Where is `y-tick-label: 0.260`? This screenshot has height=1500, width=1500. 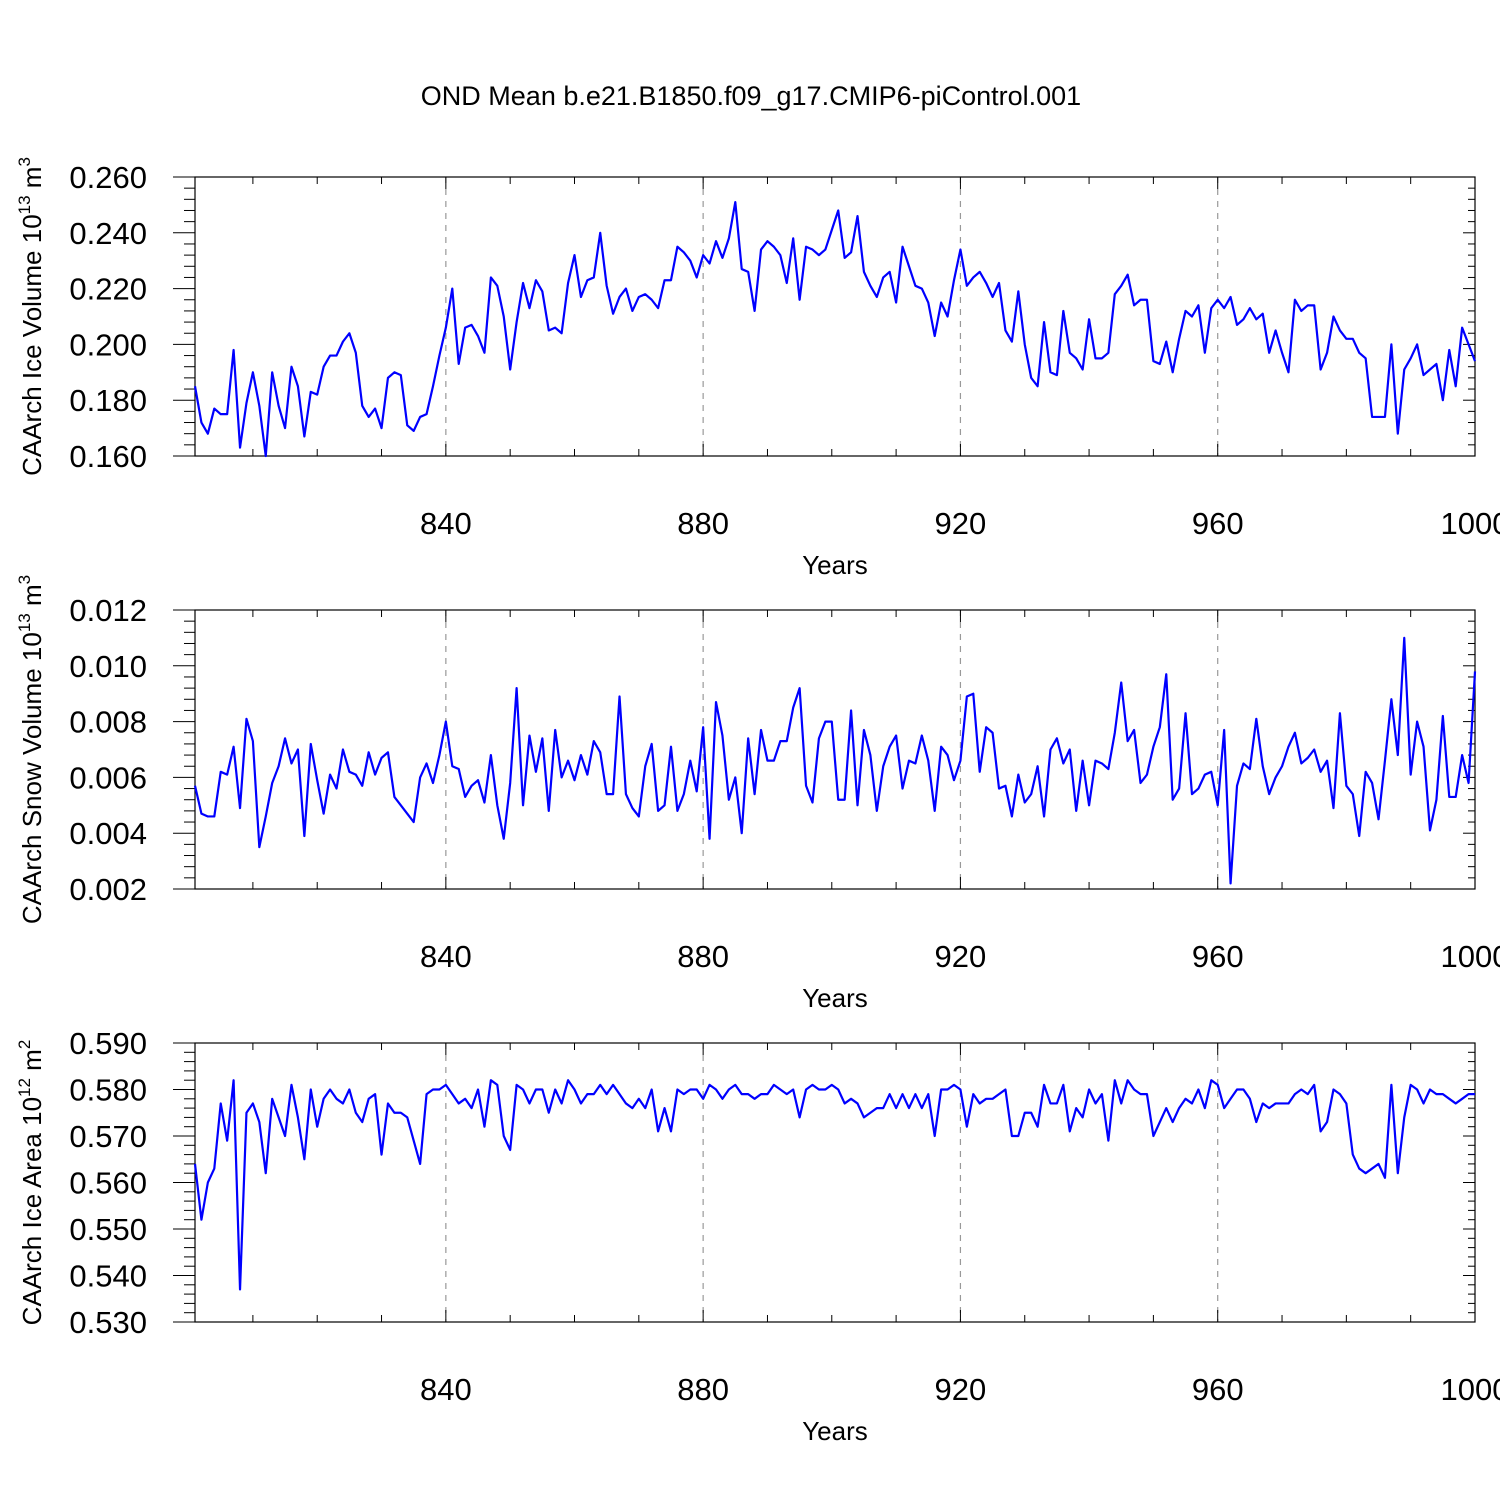 y-tick-label: 0.260 is located at coordinates (108, 177).